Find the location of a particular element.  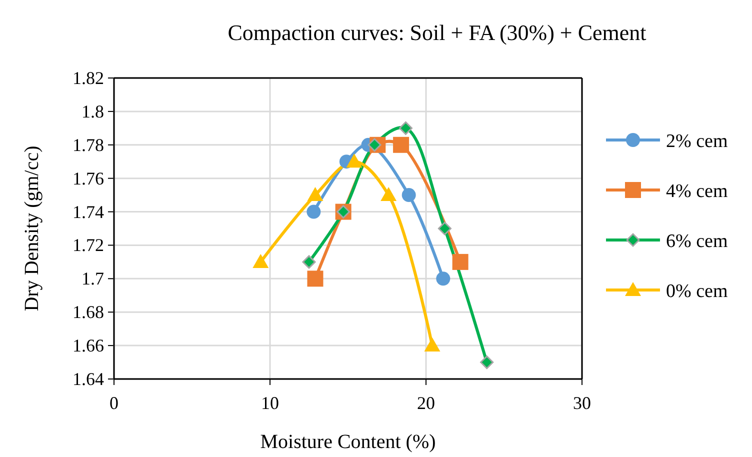

y-axis-title: Dry Density (gm/cc) is located at coordinates (32, 229).